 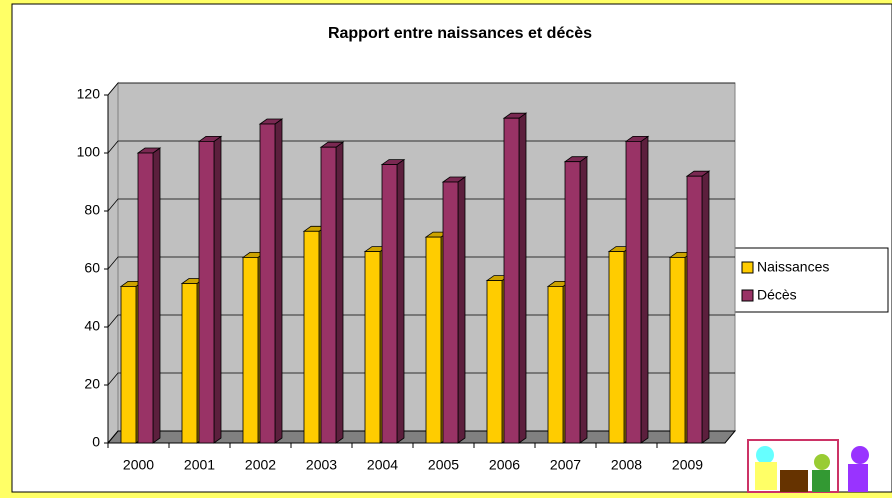 What do you see at coordinates (89, 94) in the screenshot?
I see `y-tick-label: 120` at bounding box center [89, 94].